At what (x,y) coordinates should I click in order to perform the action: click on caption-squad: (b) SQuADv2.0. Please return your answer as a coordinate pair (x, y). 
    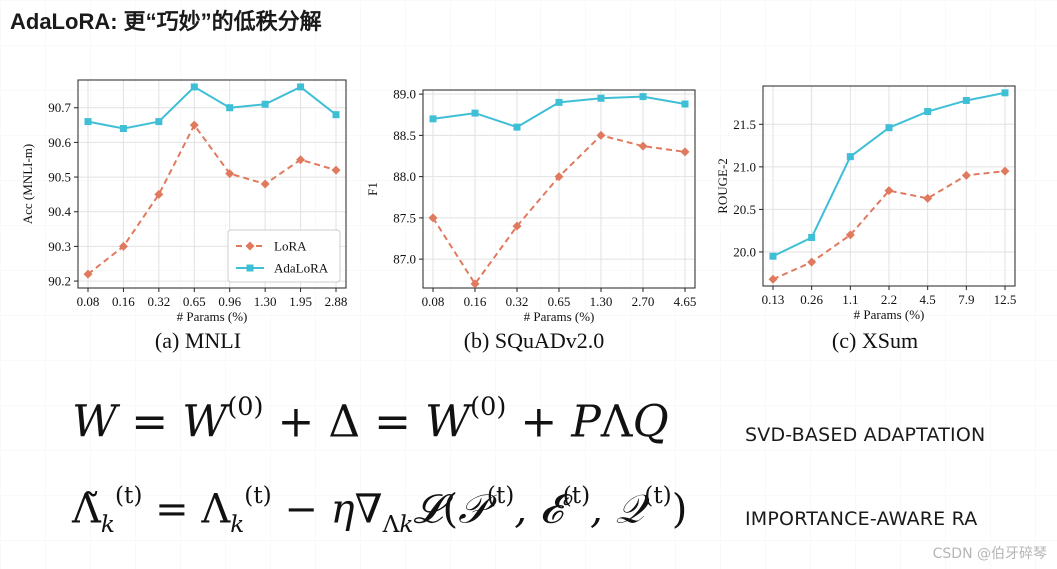
    Looking at the image, I should click on (534, 340).